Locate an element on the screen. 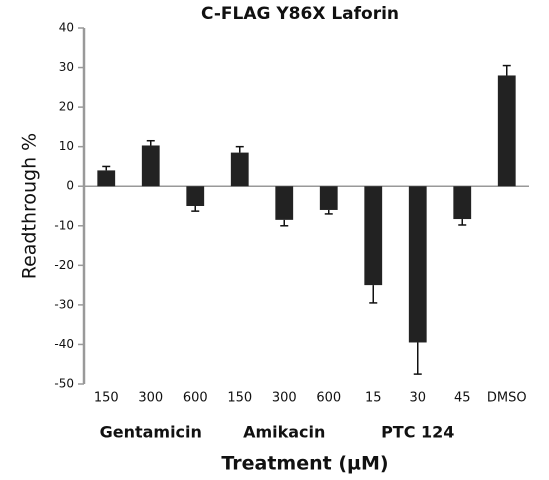 Image resolution: width=549 pixels, height=480 pixels. y-tick-label: -10 is located at coordinates (64, 225).